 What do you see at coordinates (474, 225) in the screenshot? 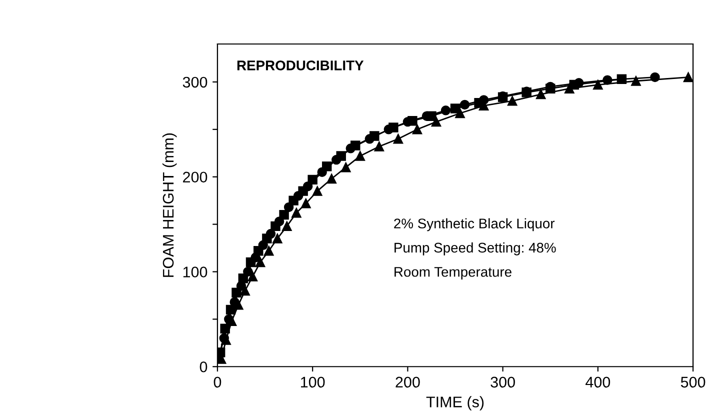
I see `annotation: 2% Synthetic Black Liquor` at bounding box center [474, 225].